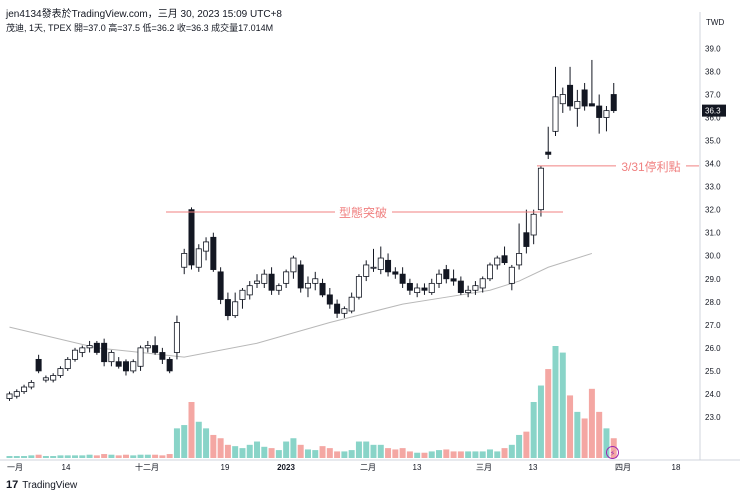 The image size is (740, 496). What do you see at coordinates (713, 210) in the screenshot?
I see `price-tick-label: 32.0` at bounding box center [713, 210].